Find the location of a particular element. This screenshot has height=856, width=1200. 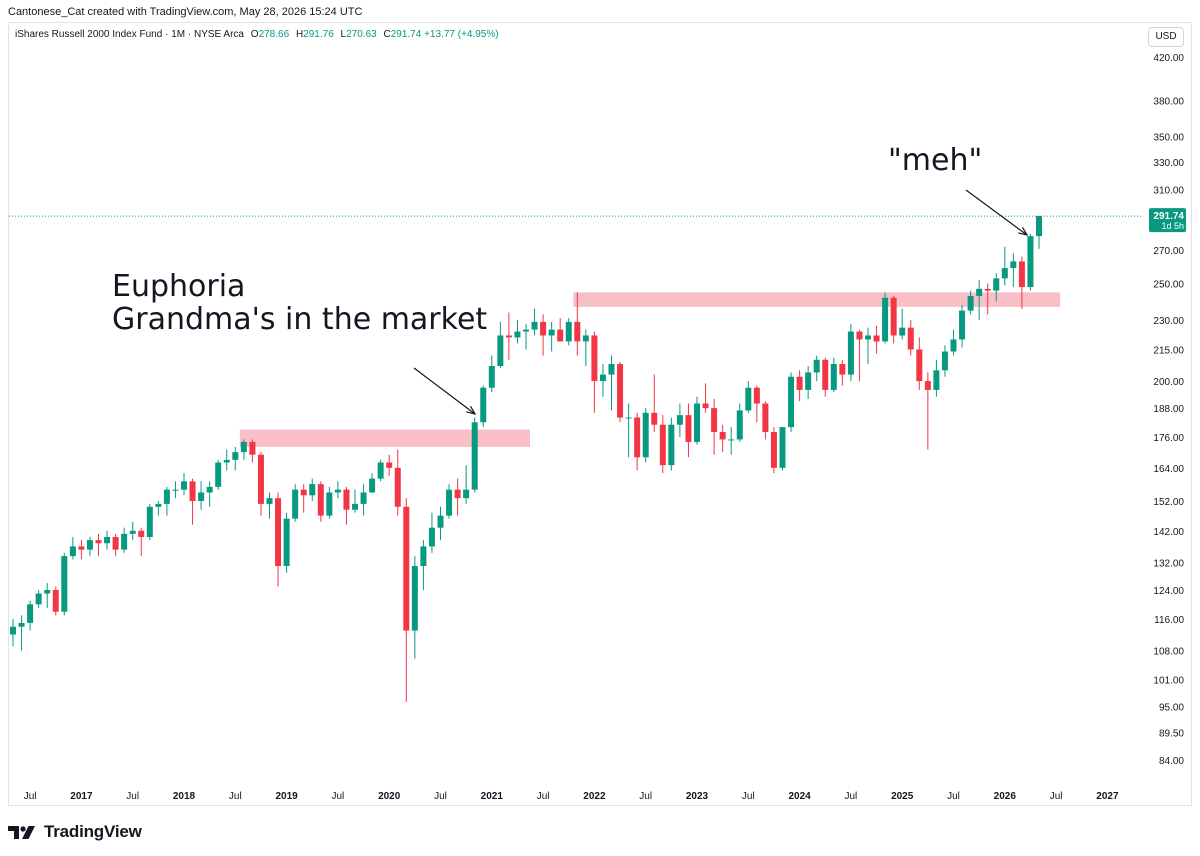

annotation-euphoria: Euphoria is located at coordinates (178, 286).